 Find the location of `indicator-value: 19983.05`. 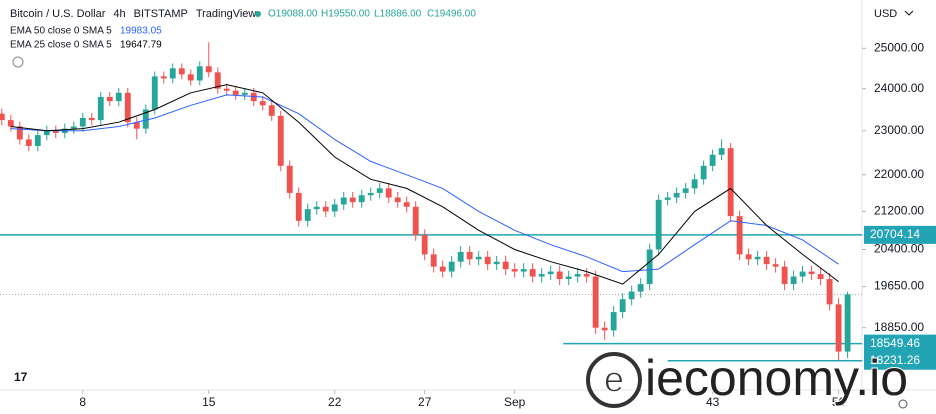

indicator-value: 19983.05 is located at coordinates (141, 31).